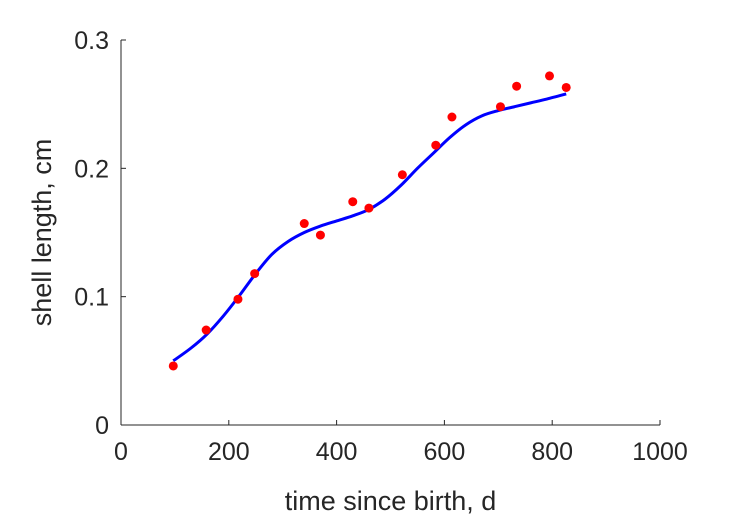  What do you see at coordinates (552, 452) in the screenshot?
I see `x-tick-label: 800` at bounding box center [552, 452].